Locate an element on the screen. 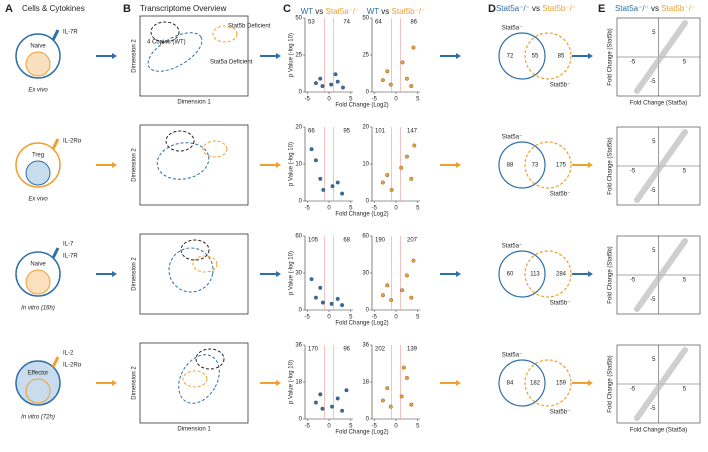 This screenshot has height=452, width=708. cell-name: Naive is located at coordinates (38, 265).